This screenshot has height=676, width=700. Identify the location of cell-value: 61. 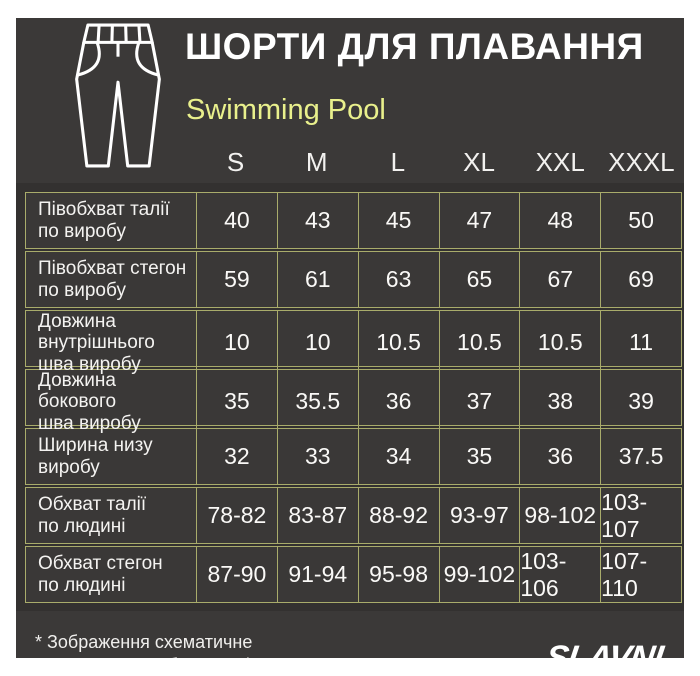
(317, 279).